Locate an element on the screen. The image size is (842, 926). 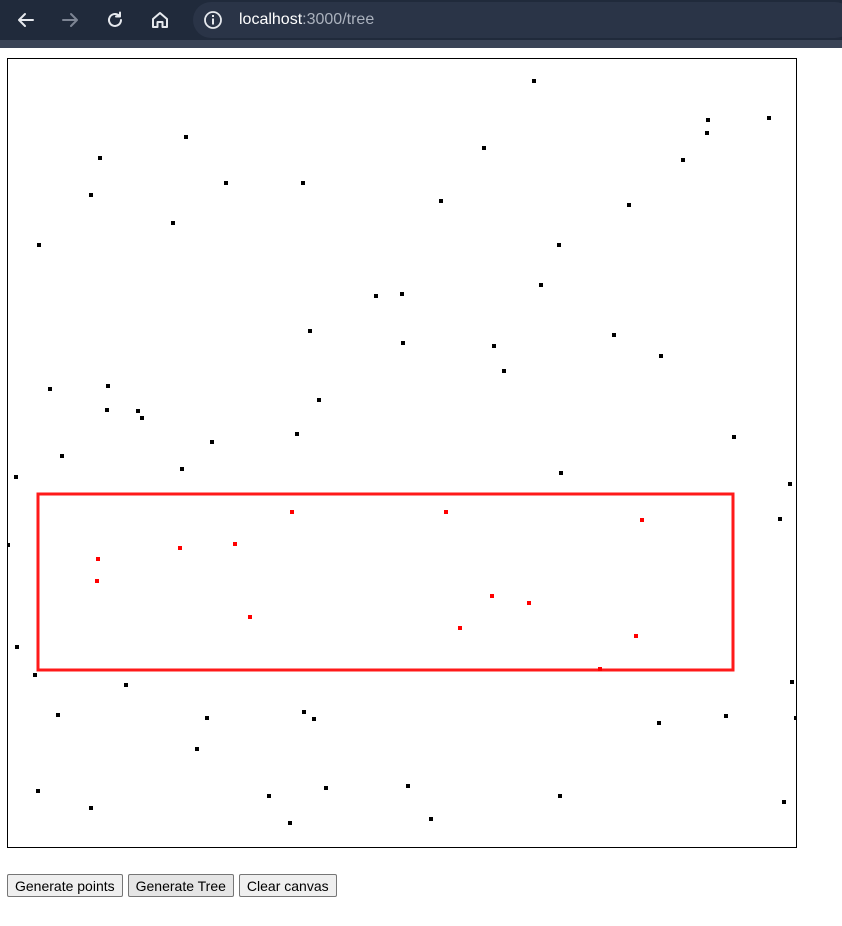
reload-icon is located at coordinates (115, 19).